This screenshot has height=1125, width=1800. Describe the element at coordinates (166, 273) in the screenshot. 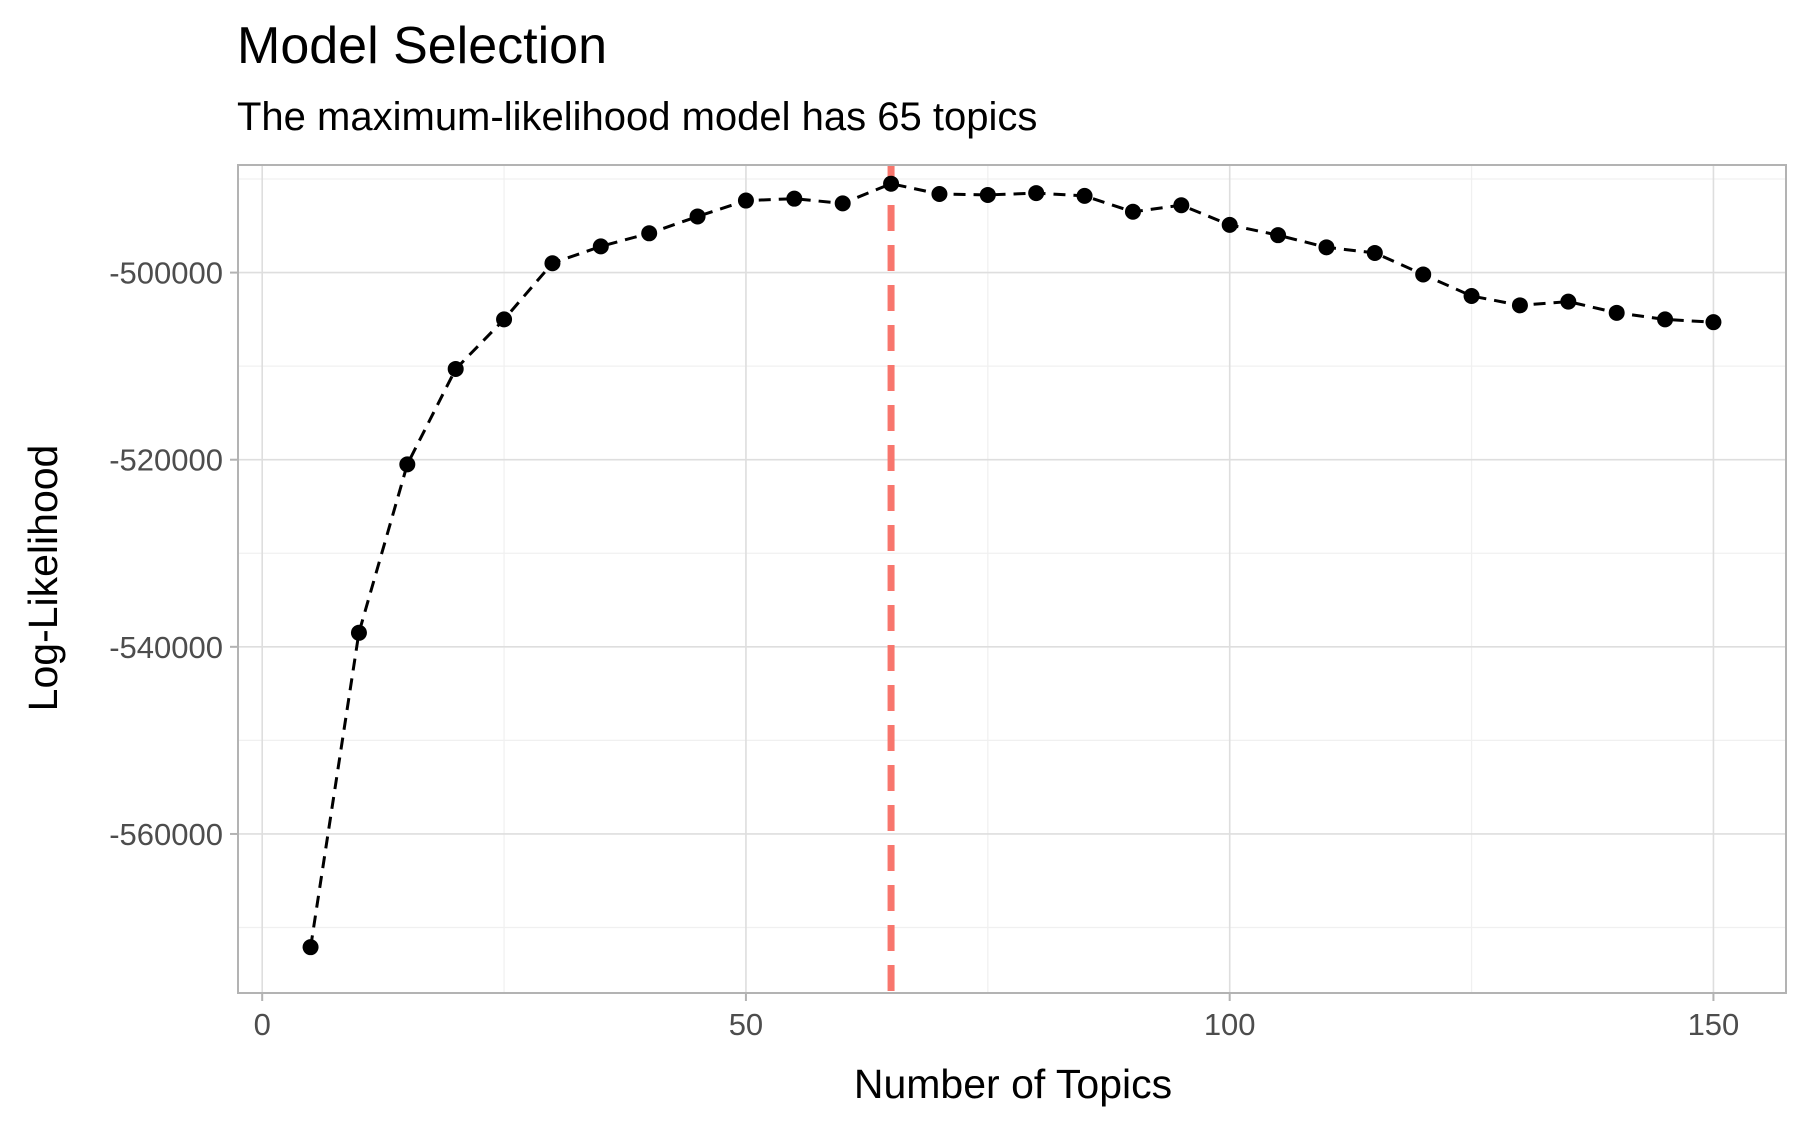

I see `y-tick-label: -500000` at that location.